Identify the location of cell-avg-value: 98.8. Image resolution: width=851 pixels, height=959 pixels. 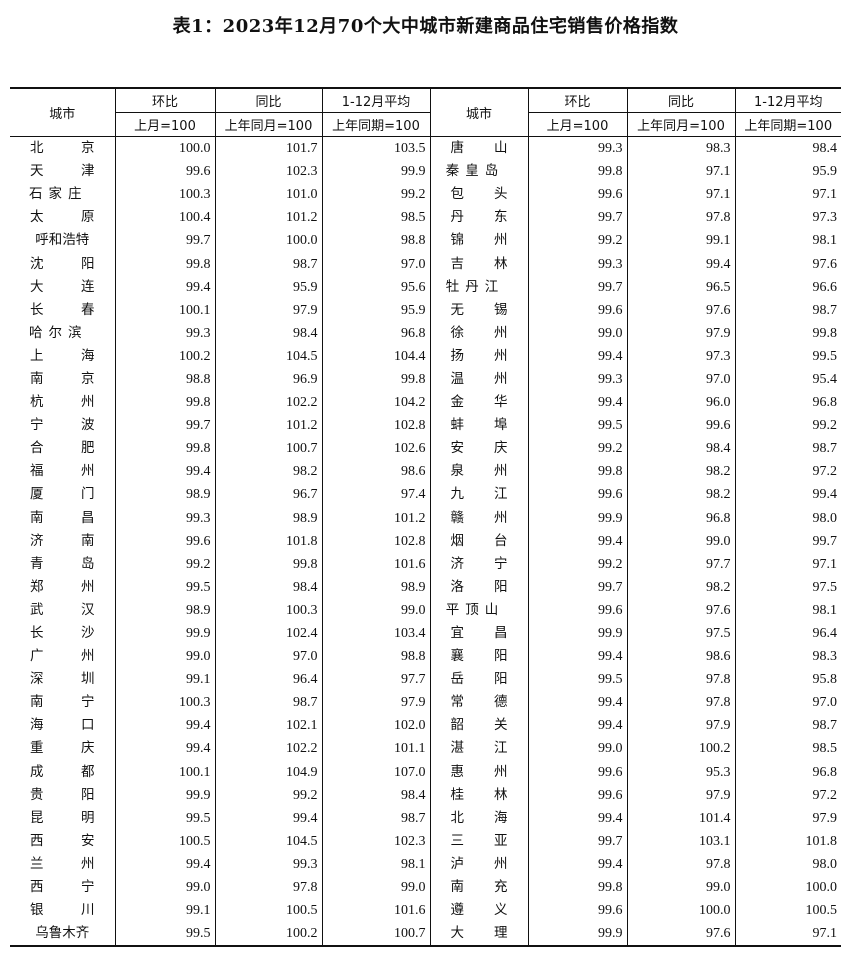
(376, 657).